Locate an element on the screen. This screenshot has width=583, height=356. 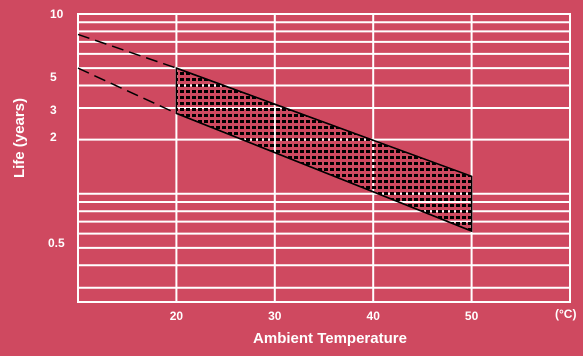
x-unit-label: (°C) is located at coordinates (566, 314).